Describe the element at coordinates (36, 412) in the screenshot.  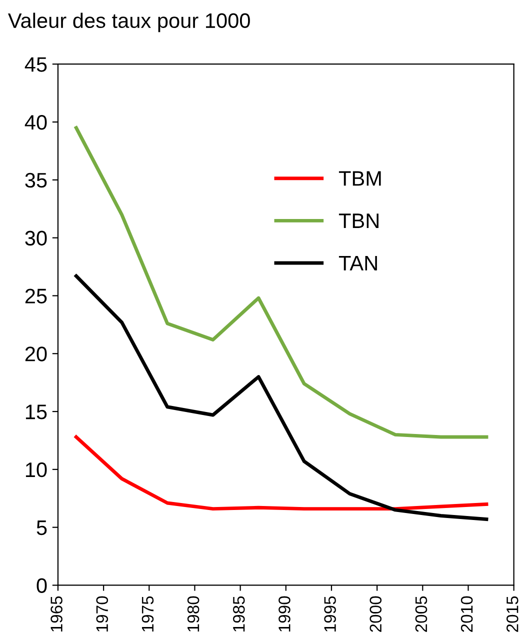
I see `y-tick-label: 15` at that location.